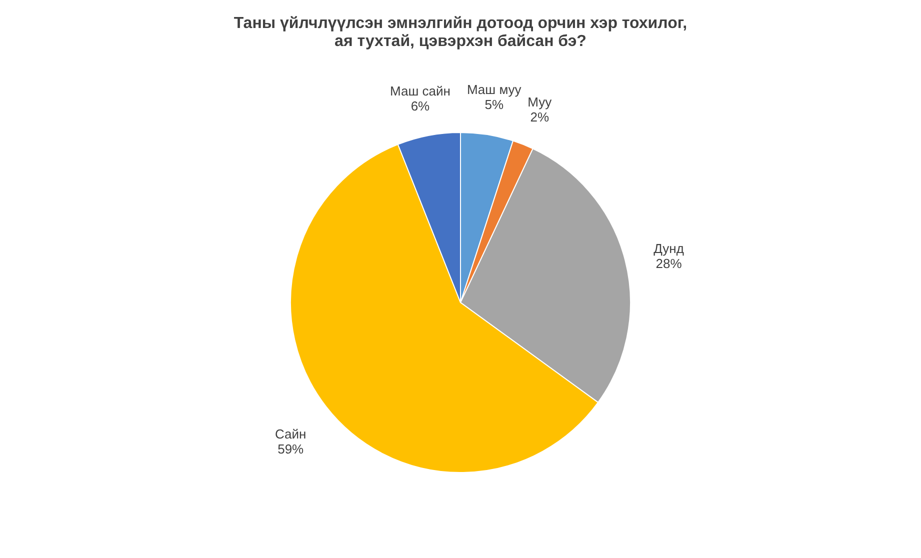 Image resolution: width=921 pixels, height=558 pixels. I want to click on slice-label: Маш муу, so click(494, 90).